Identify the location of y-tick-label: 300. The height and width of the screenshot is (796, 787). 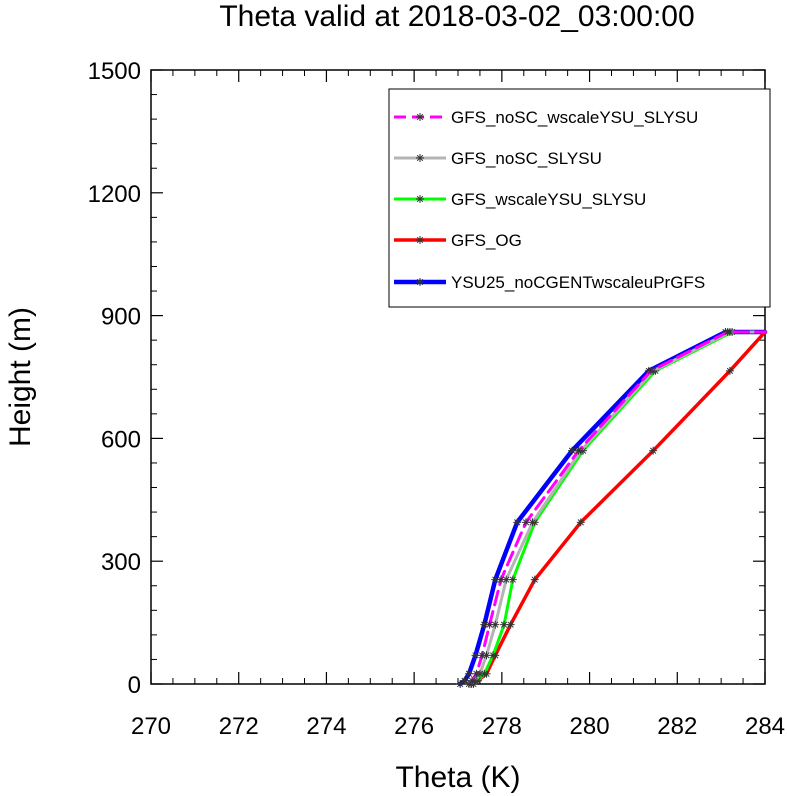
(121, 562).